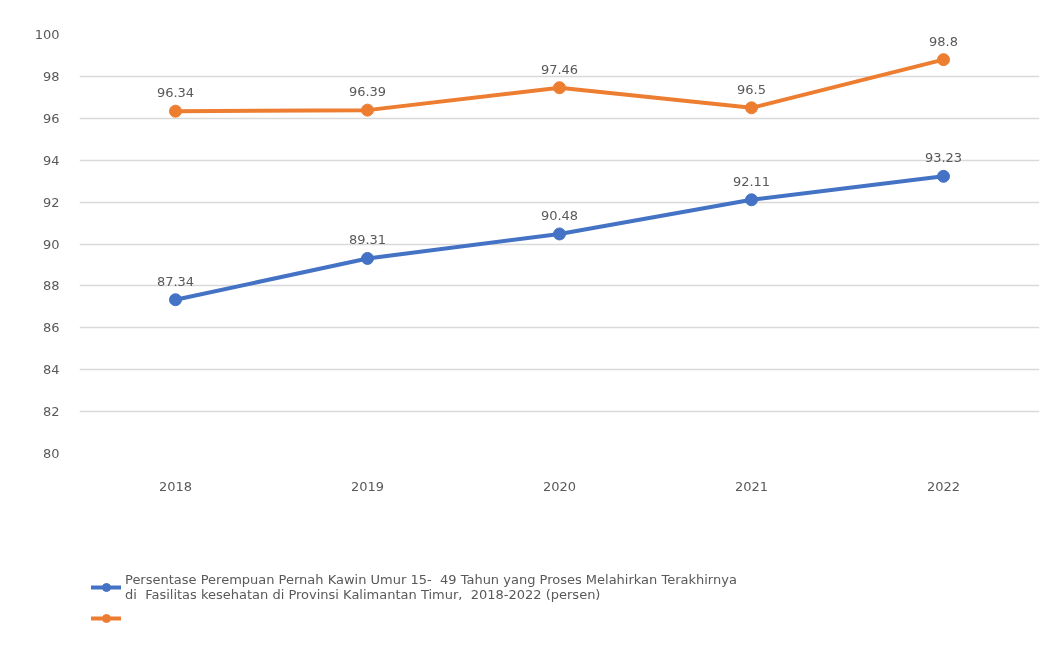 The image size is (1060, 666). I want to click on y-tick-label: 90, so click(51, 244).